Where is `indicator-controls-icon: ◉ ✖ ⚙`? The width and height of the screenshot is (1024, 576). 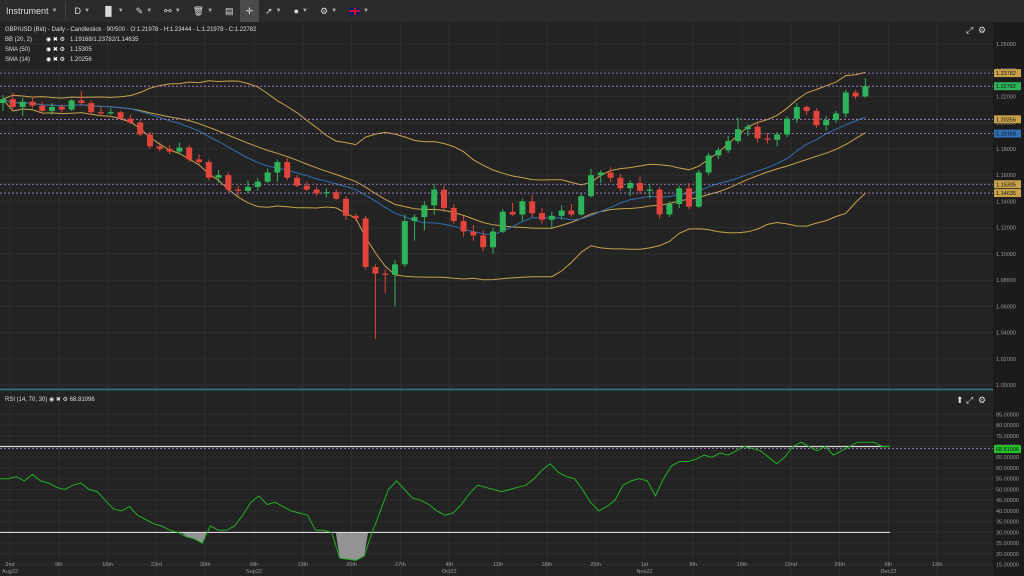
indicator-controls-icon: ◉ ✖ ⚙ is located at coordinates (55, 59).